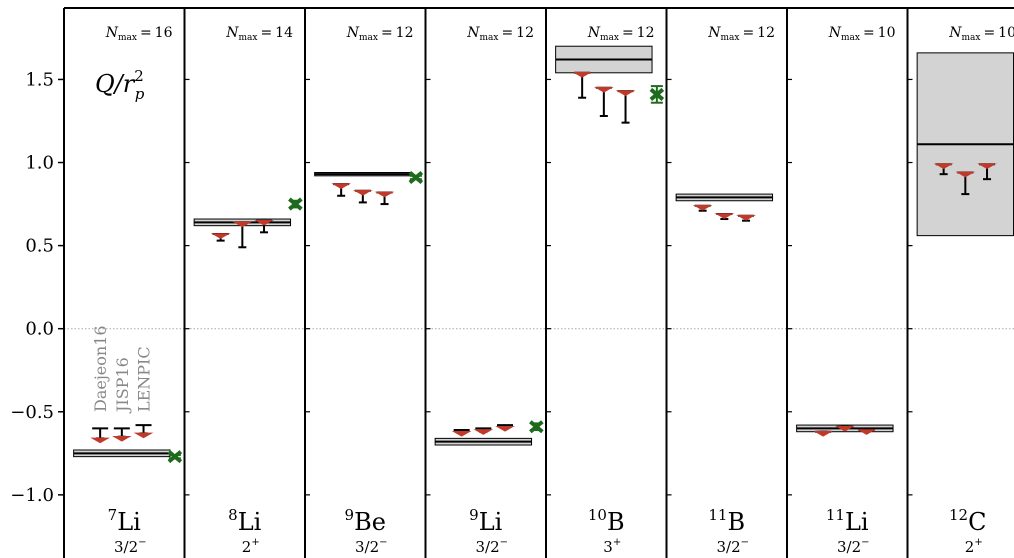 The width and height of the screenshot is (1014, 558). I want to click on y-tick-label: −1.0, so click(32, 495).